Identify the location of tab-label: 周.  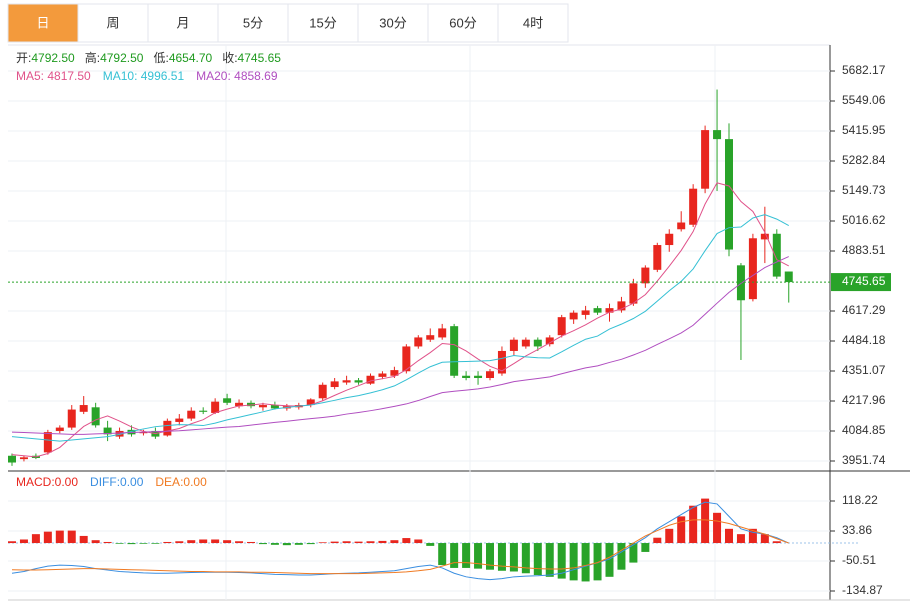
(112, 22).